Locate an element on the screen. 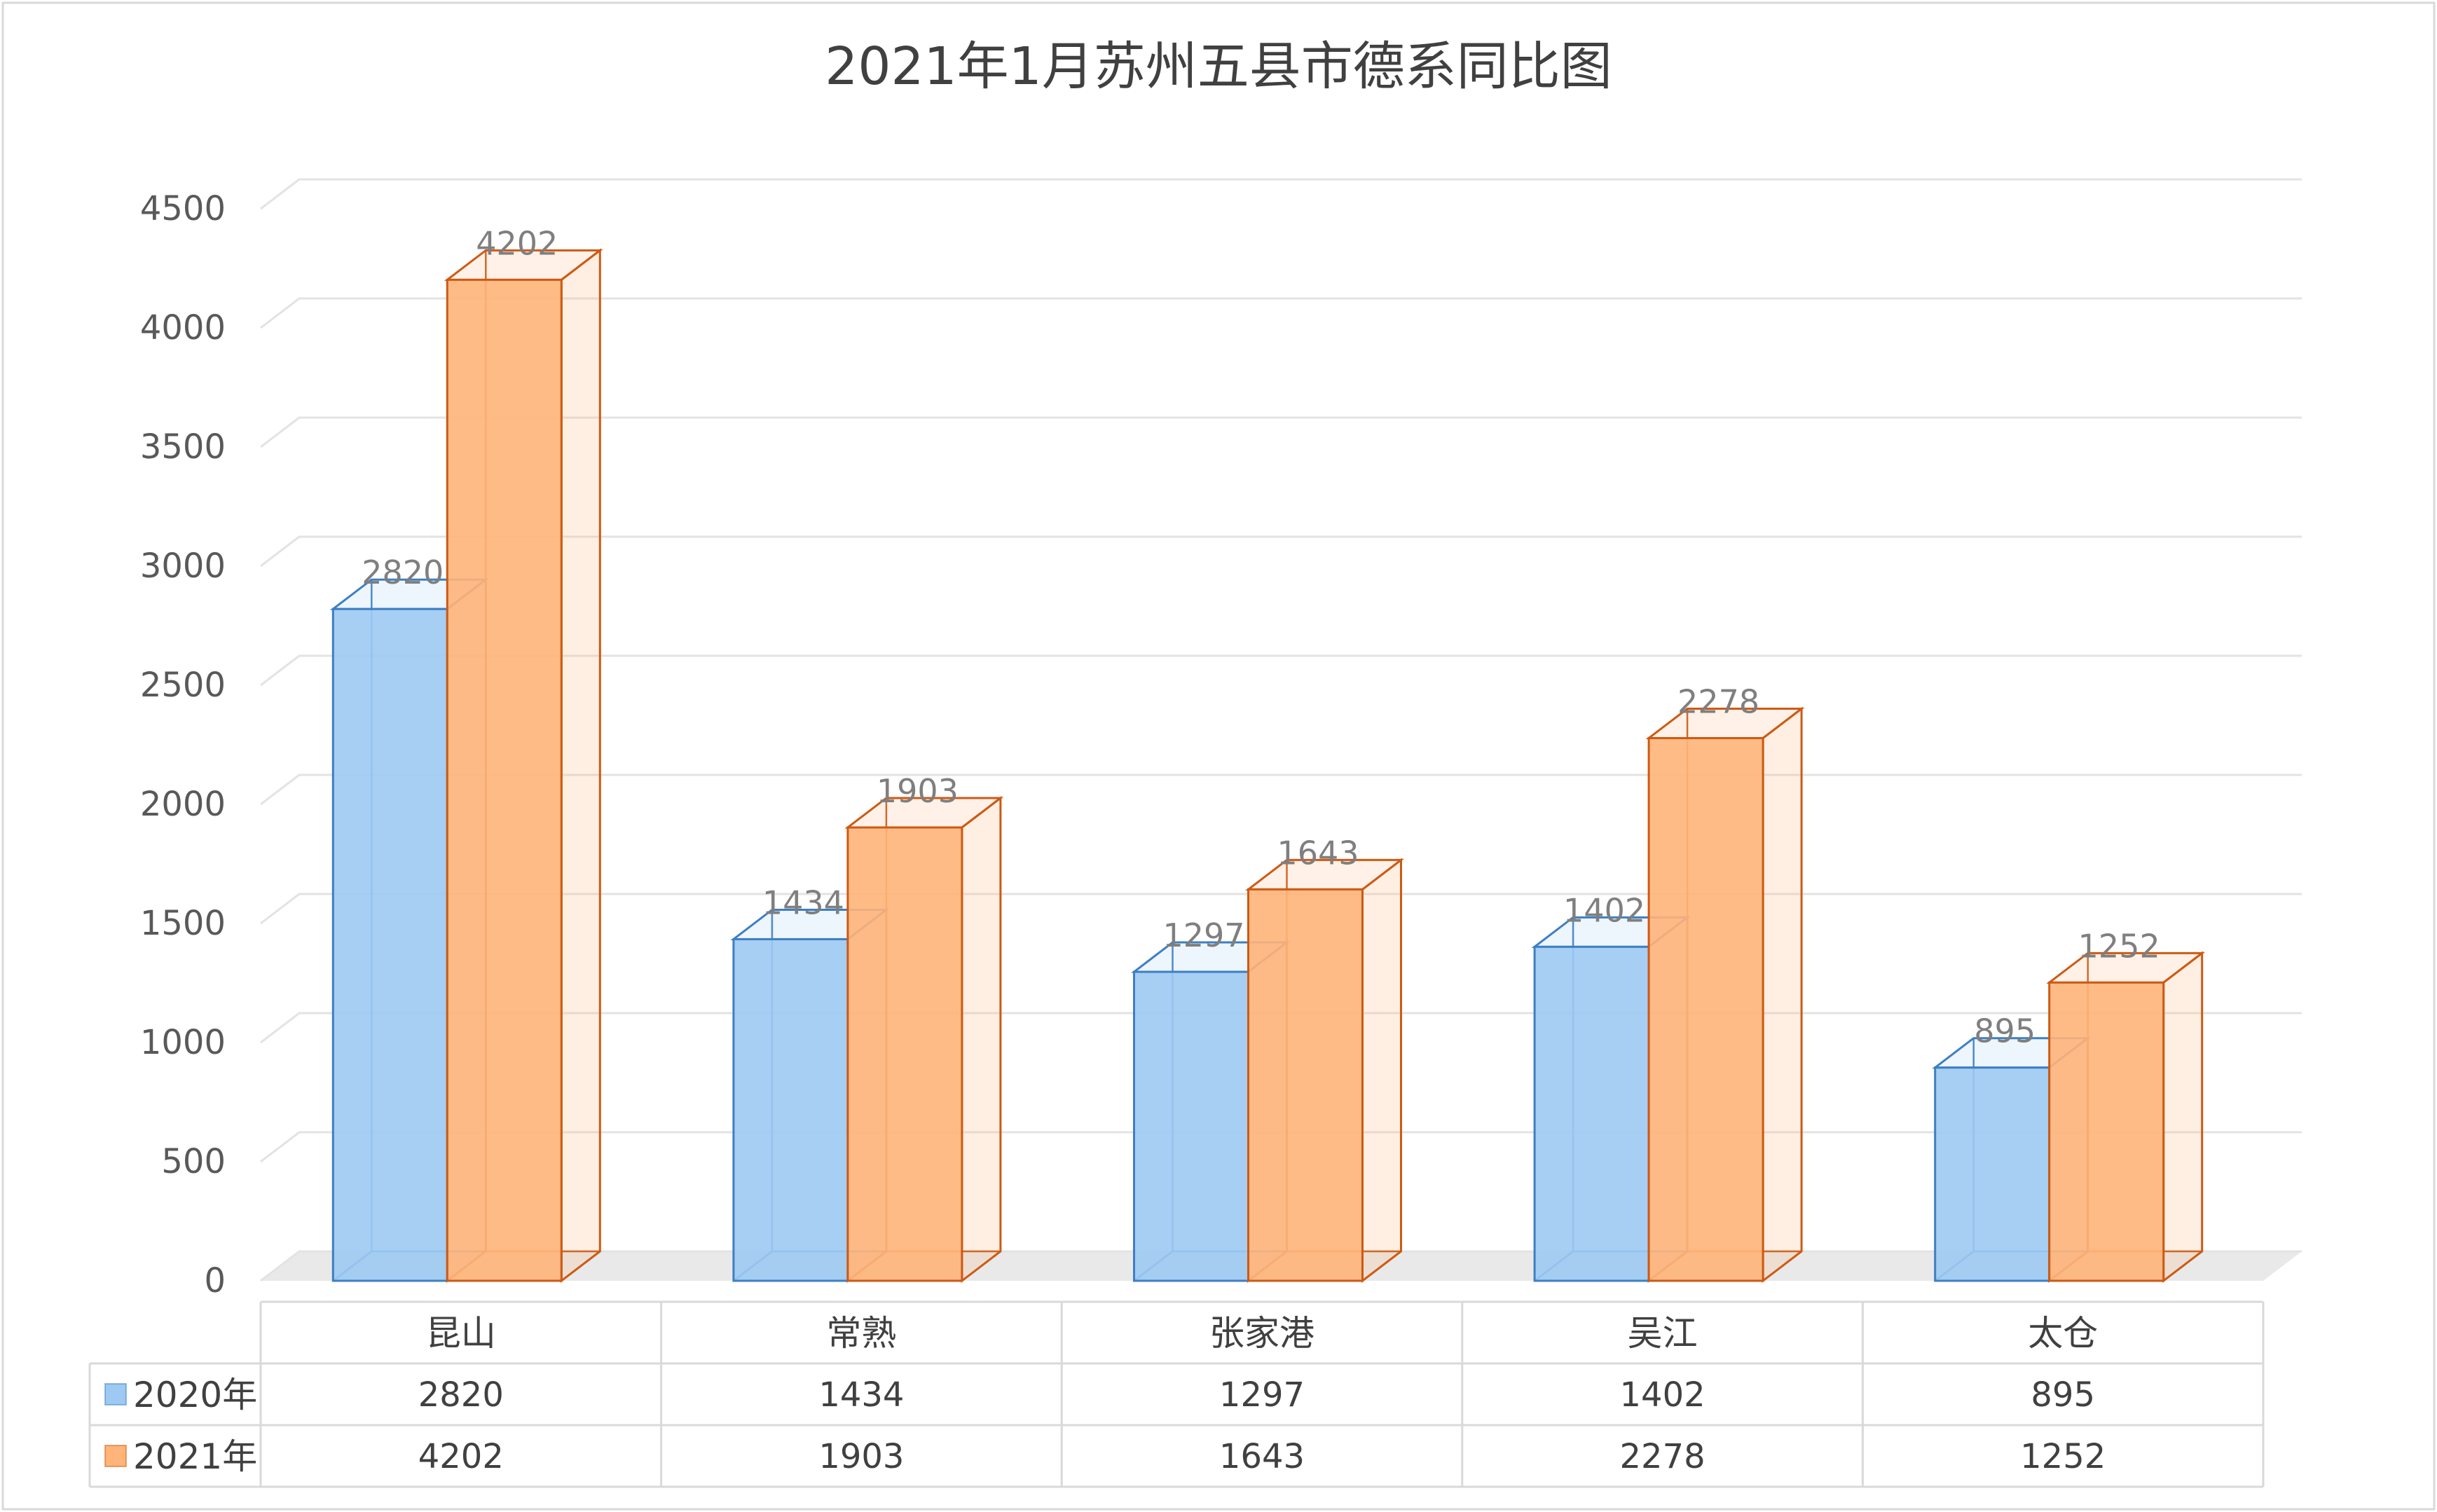 The width and height of the screenshot is (2437, 1512). table-cell-value: 1903 is located at coordinates (861, 1456).